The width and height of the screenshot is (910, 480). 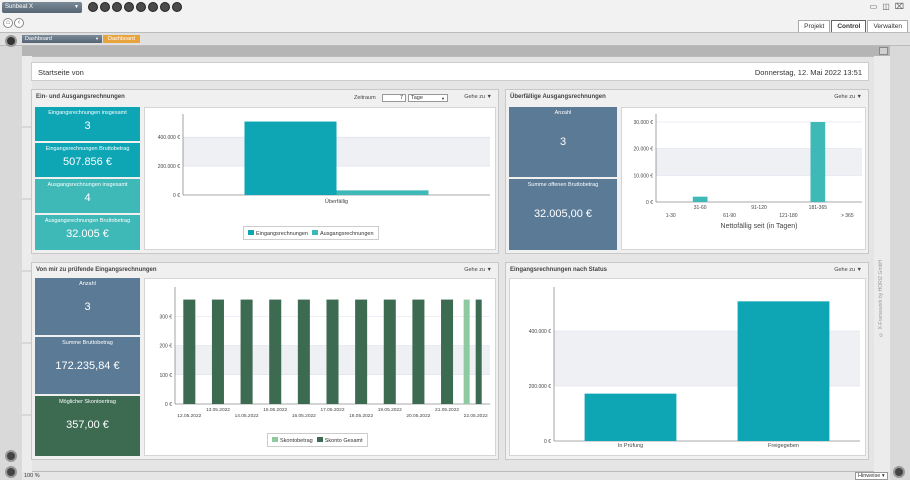 I want to click on settings-button, so click(x=11, y=456).